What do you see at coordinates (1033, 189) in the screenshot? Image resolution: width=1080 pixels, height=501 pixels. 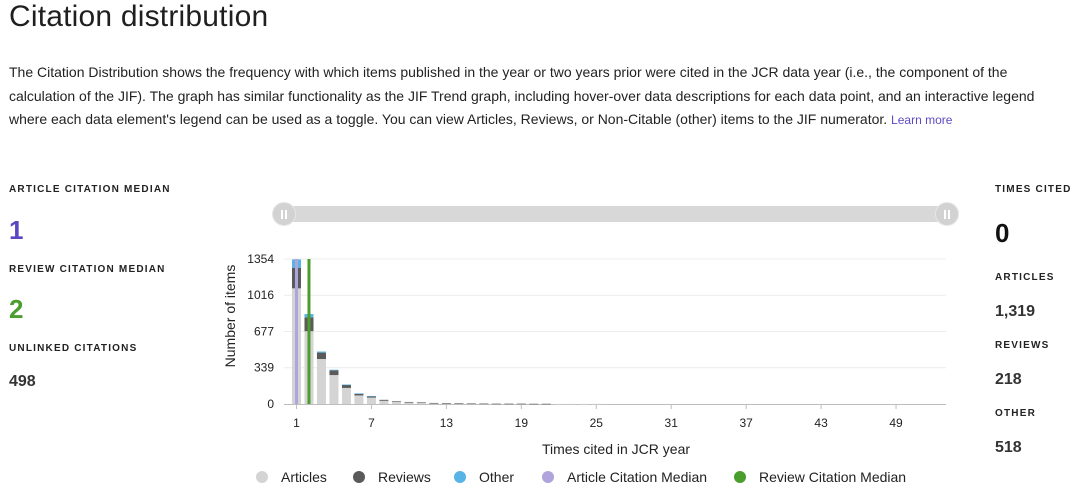 I see `times-cited-label: TIMES CITED` at bounding box center [1033, 189].